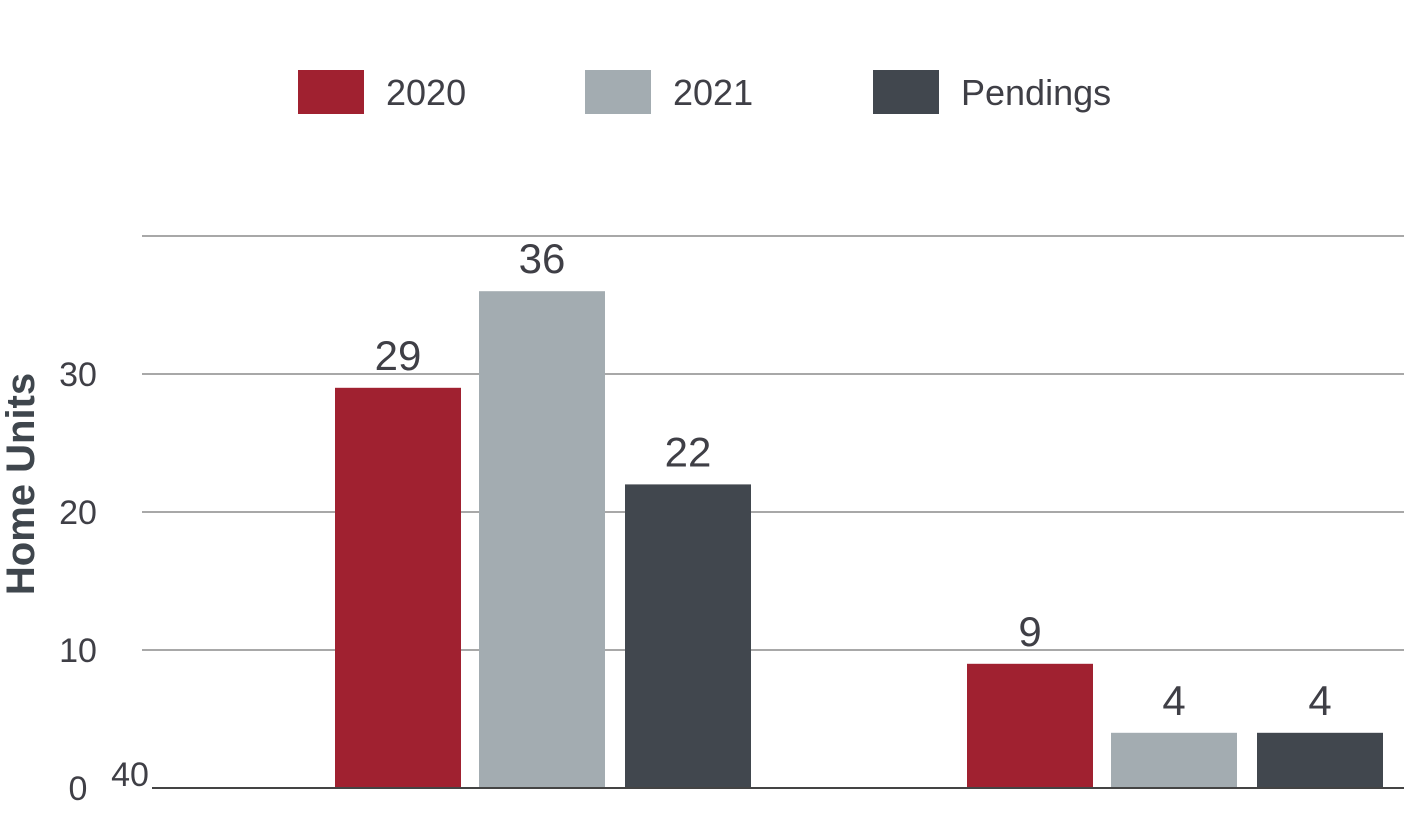 The height and width of the screenshot is (822, 1404). Describe the element at coordinates (1036, 92) in the screenshot. I see `legend-label: Pendings` at that location.